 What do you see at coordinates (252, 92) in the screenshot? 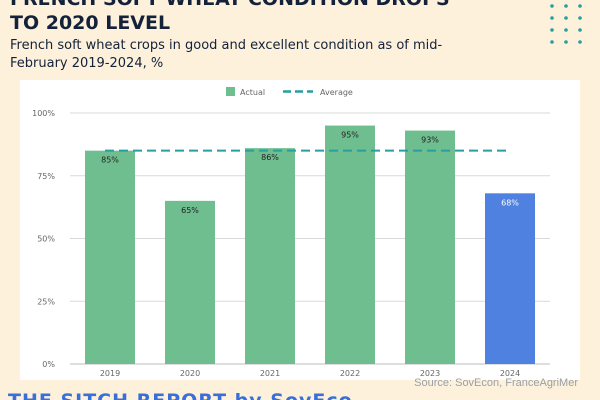
I see `legend-actual-label: Actual` at bounding box center [252, 92].